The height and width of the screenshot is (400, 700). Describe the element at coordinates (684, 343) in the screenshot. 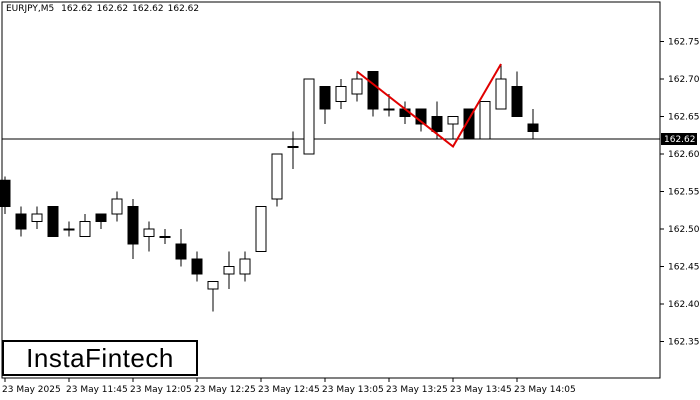

I see `y-tick-label: 162.35` at that location.